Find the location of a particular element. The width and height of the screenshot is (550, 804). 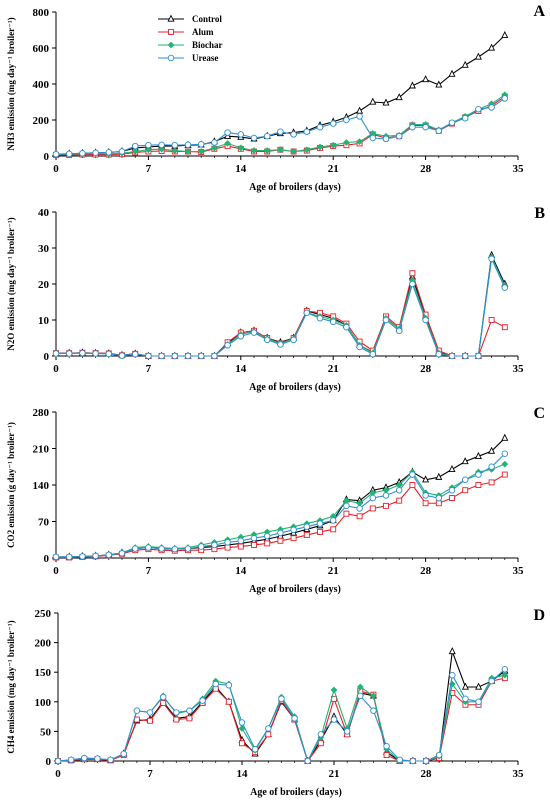

x-axis-label: Age of broilers (days) is located at coordinates (295, 187).